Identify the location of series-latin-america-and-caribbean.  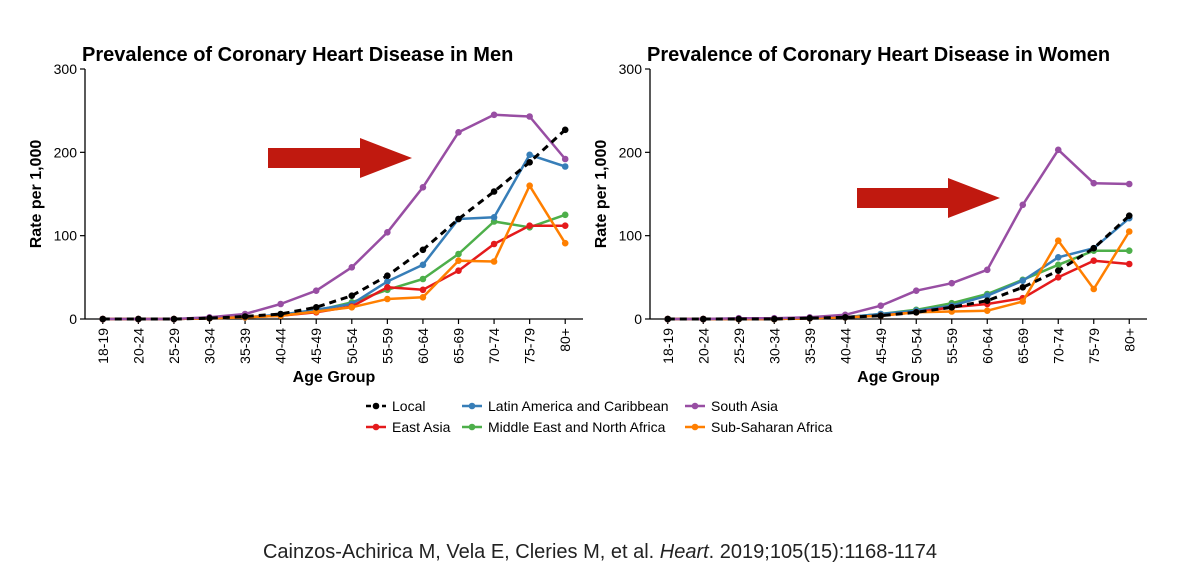
(334, 237).